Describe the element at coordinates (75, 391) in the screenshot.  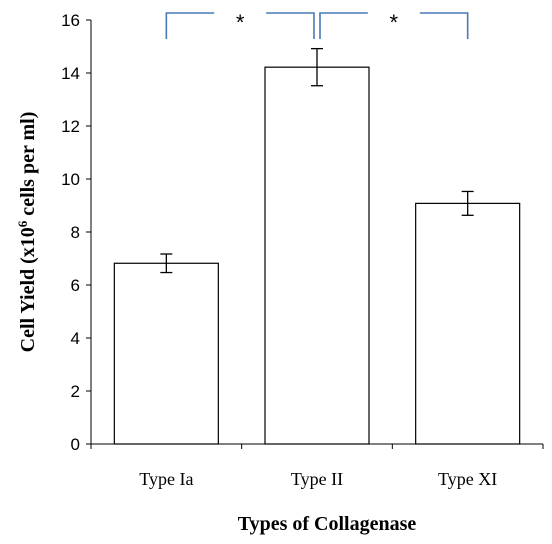
I see `y-tick-label: 2` at that location.